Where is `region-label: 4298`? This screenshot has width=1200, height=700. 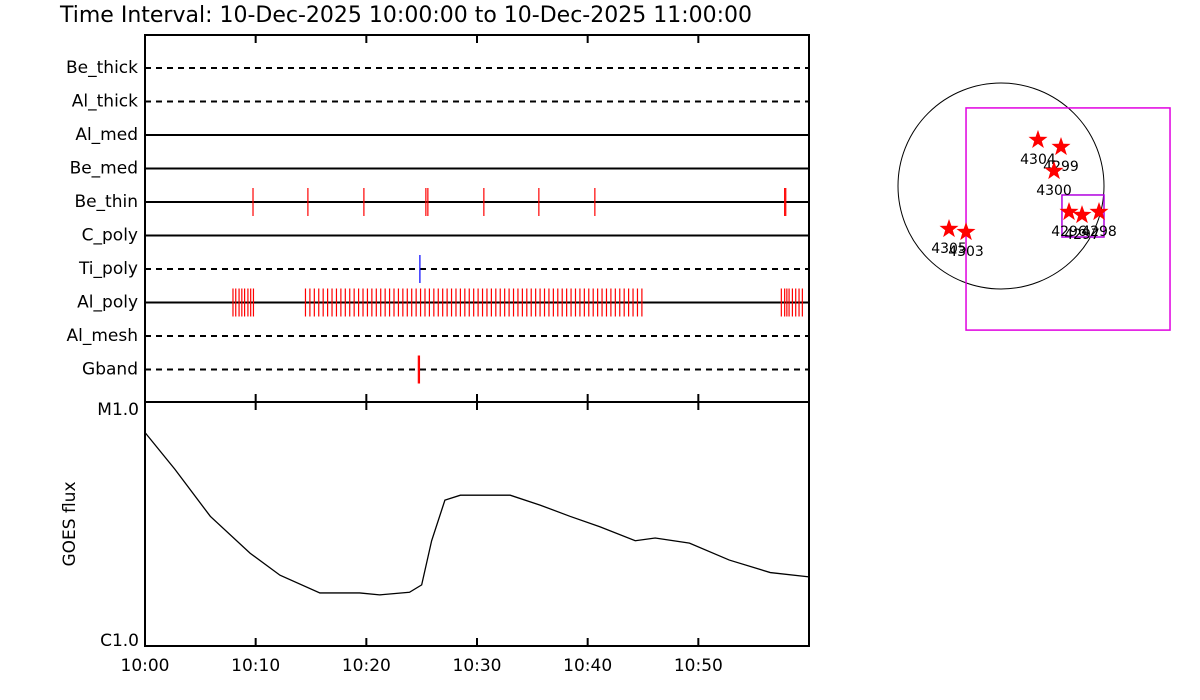
region-label: 4298 is located at coordinates (1099, 232).